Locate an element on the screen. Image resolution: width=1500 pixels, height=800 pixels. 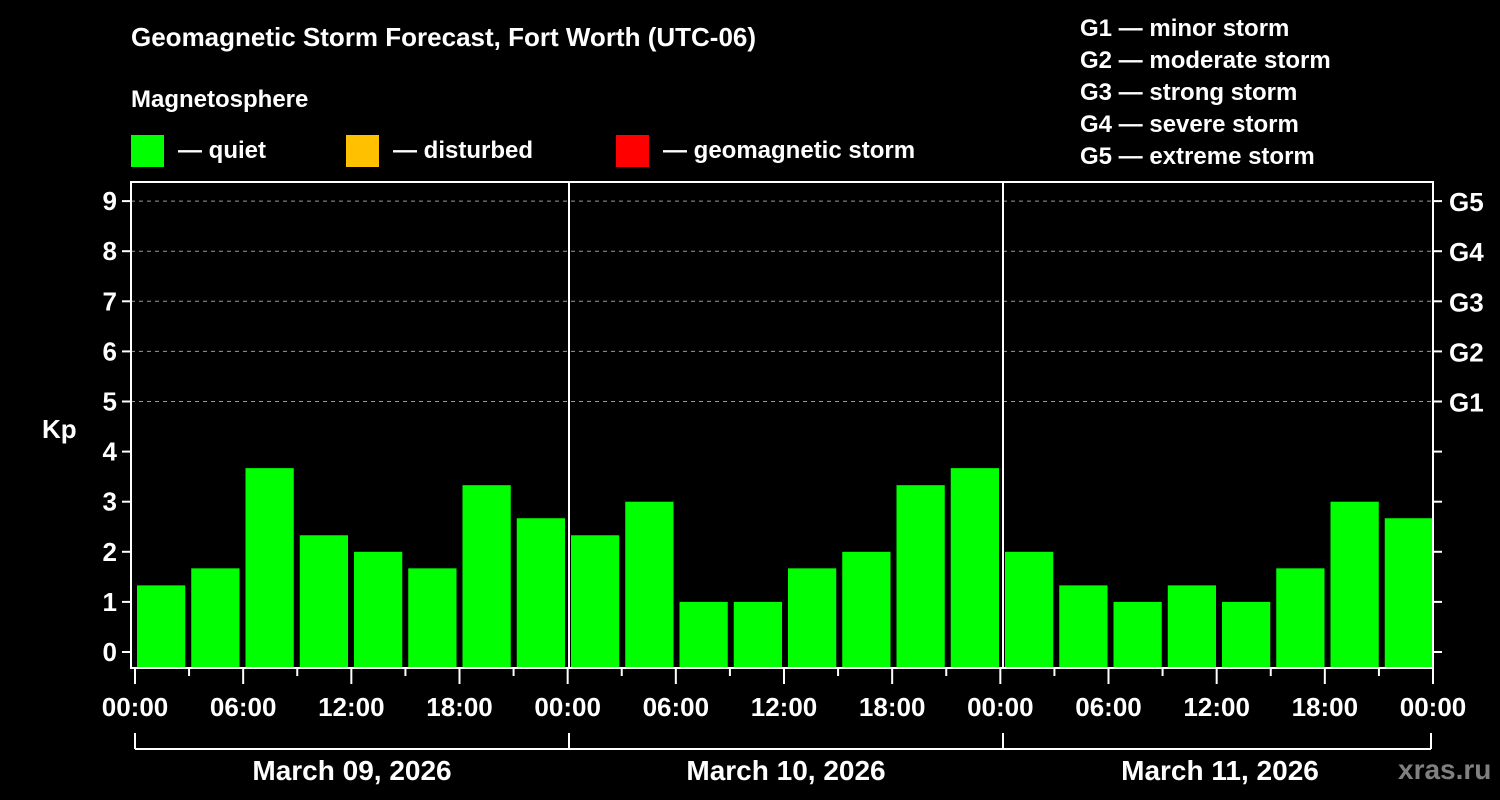
y-tick-label: 1 is located at coordinates (110, 602).